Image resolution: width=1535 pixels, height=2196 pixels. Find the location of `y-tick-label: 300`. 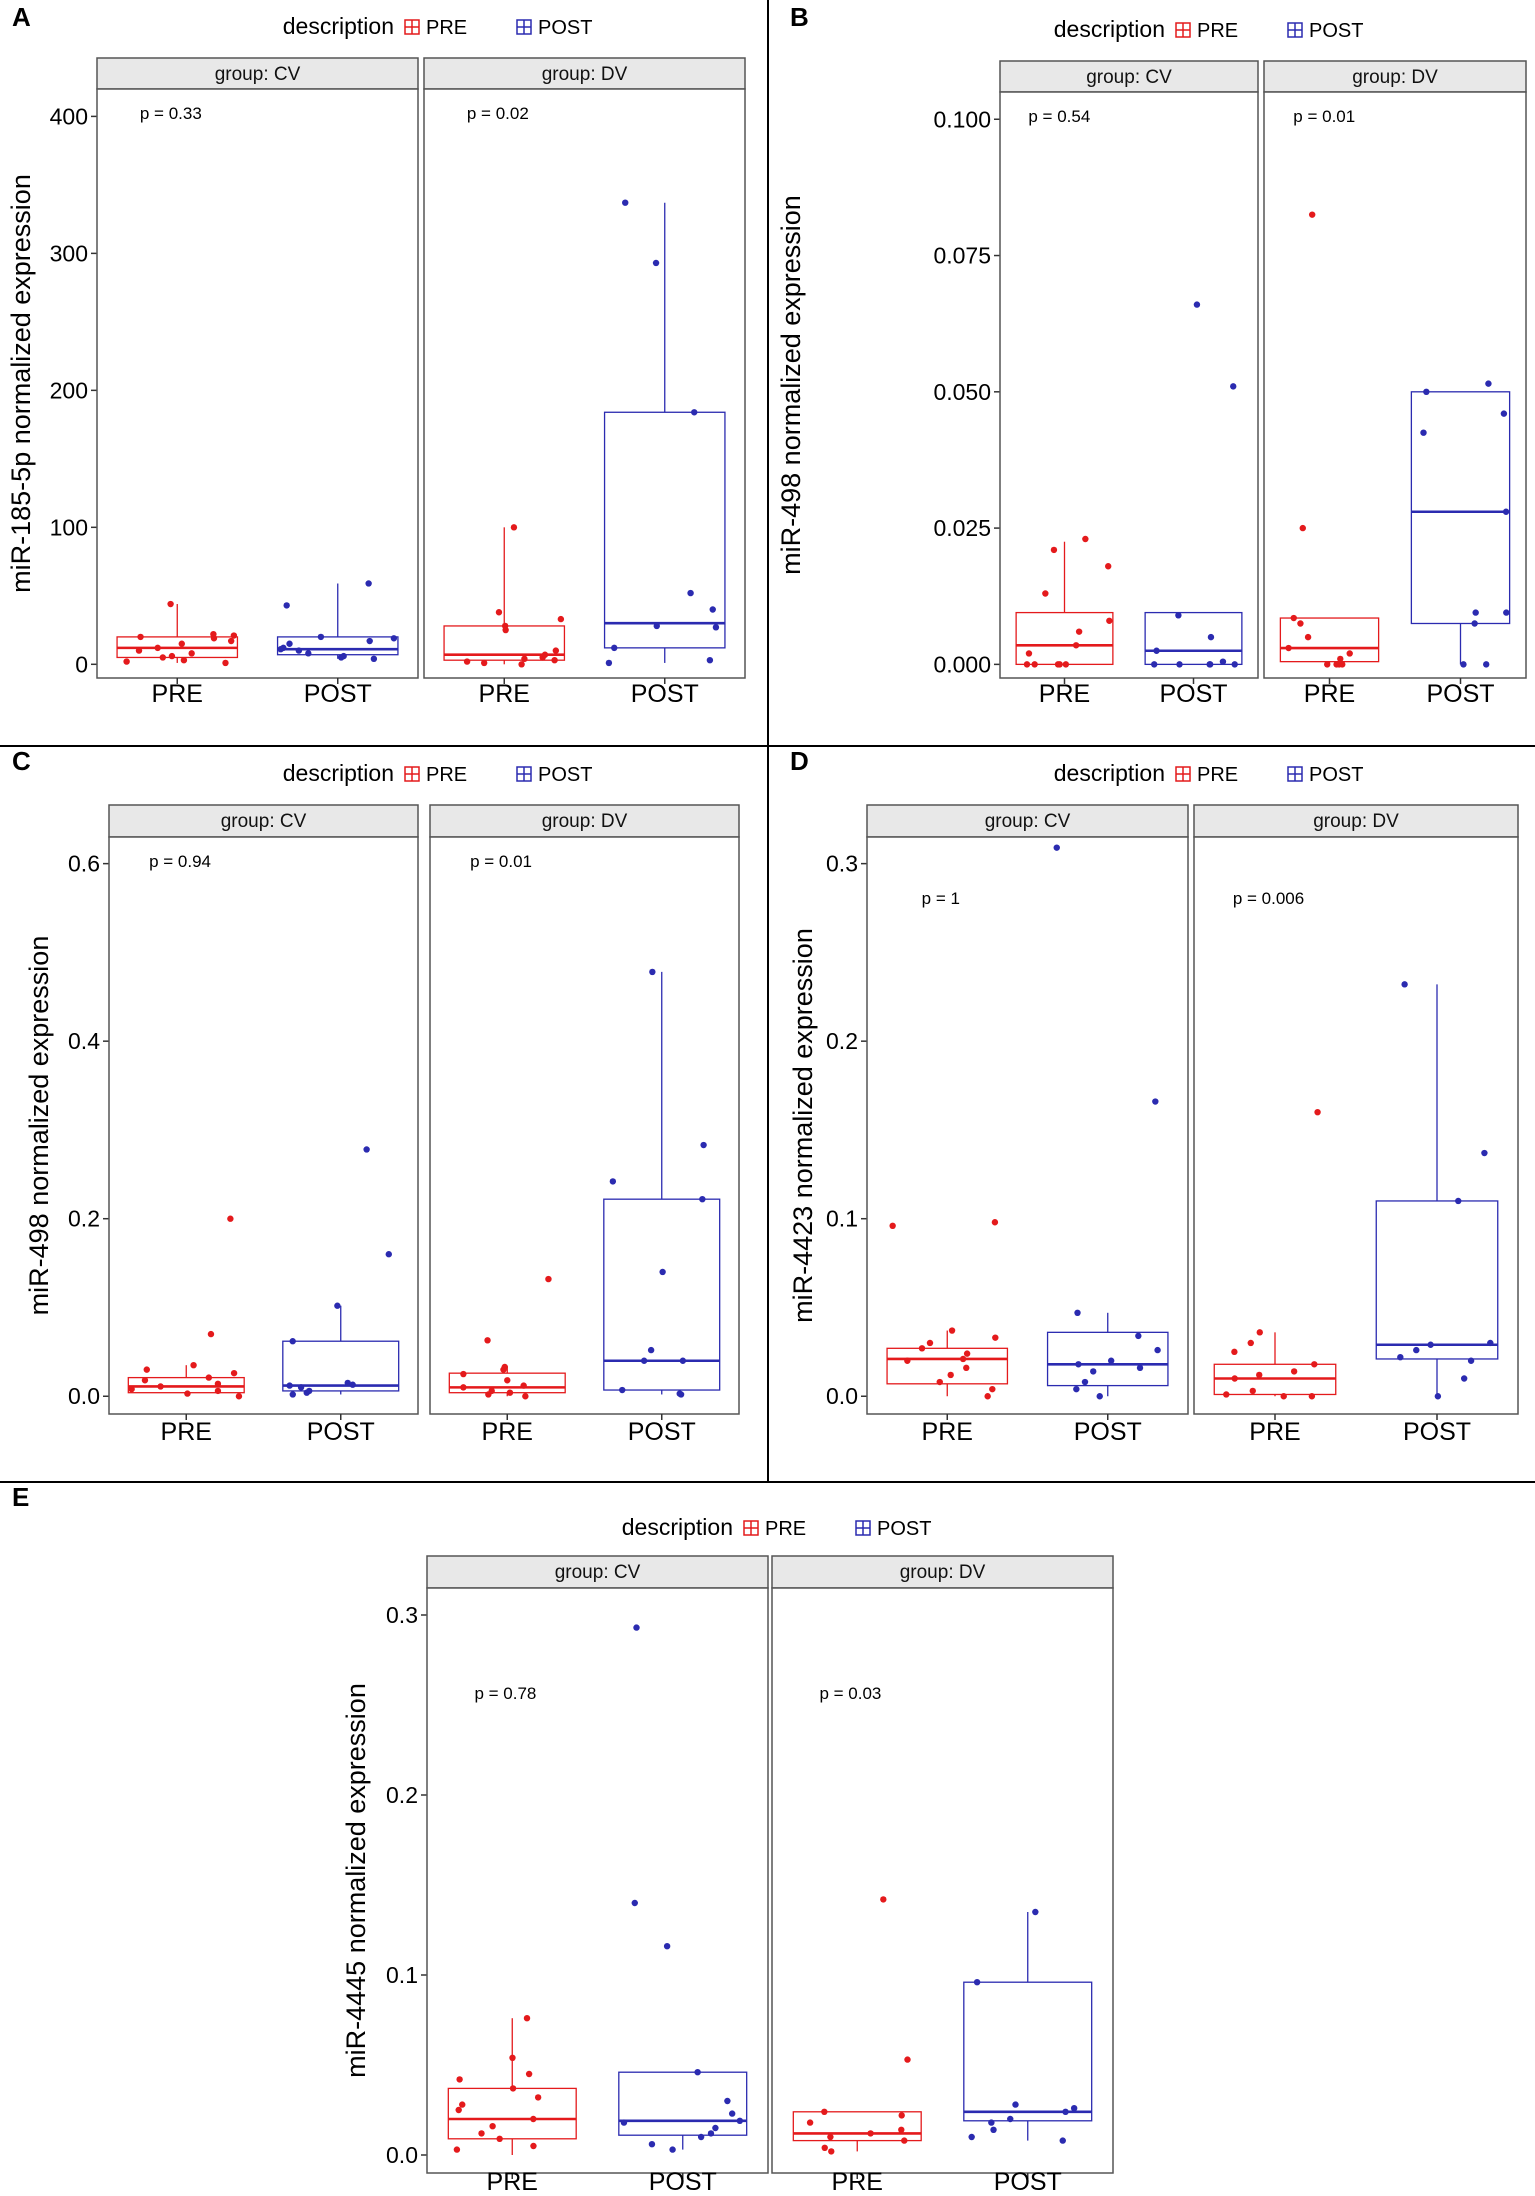

y-tick-label: 300 is located at coordinates (69, 253).